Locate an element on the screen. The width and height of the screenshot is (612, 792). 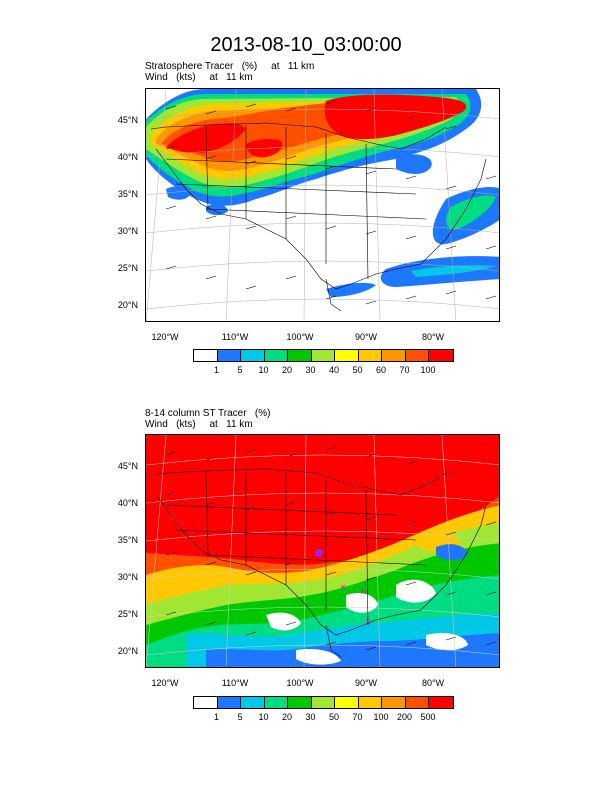
panel2-lat-label: 20°N is located at coordinates (127, 651).